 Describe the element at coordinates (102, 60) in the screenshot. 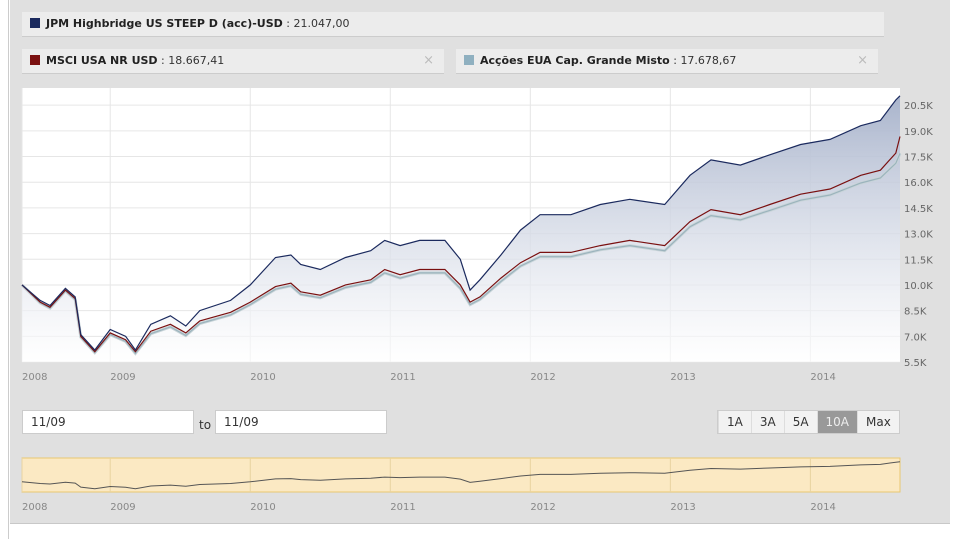

I see `legend-name: MSCI USA NR USD` at that location.